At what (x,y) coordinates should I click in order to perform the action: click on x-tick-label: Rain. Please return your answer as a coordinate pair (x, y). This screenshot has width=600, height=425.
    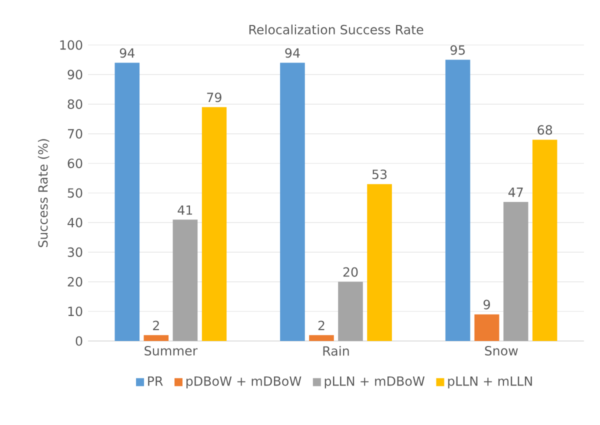
    Looking at the image, I should click on (336, 351).